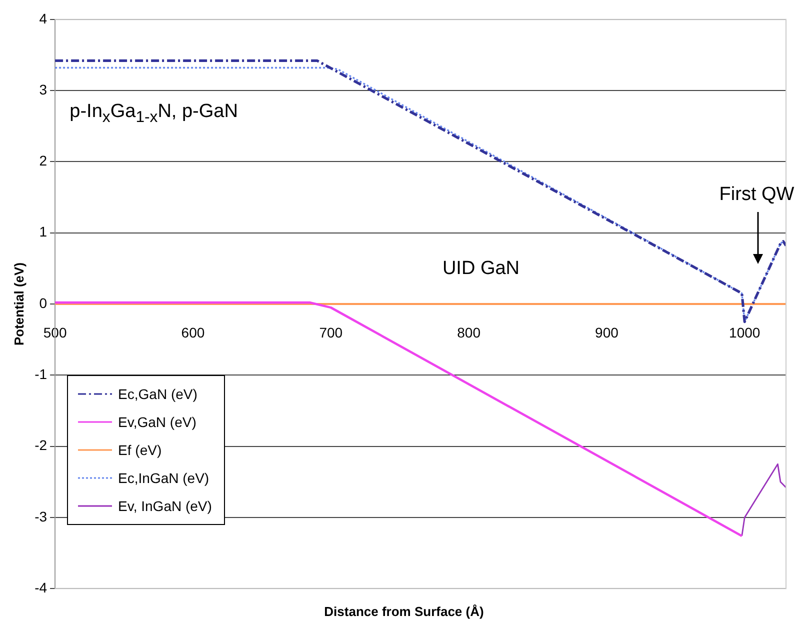 The width and height of the screenshot is (808, 634). I want to click on annotation: p-In$_{x}$Ga$_{1-x}$N, p-GaN, so click(154, 114).